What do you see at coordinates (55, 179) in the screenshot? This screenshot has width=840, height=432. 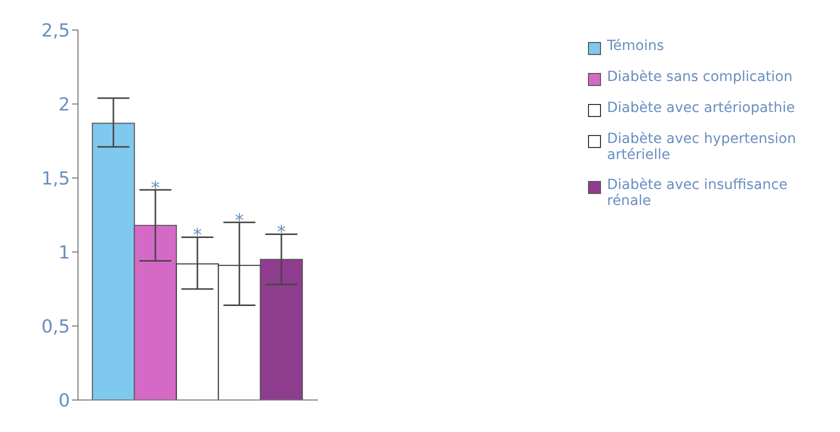 I see `y-tick-label: 1,5` at bounding box center [55, 179].